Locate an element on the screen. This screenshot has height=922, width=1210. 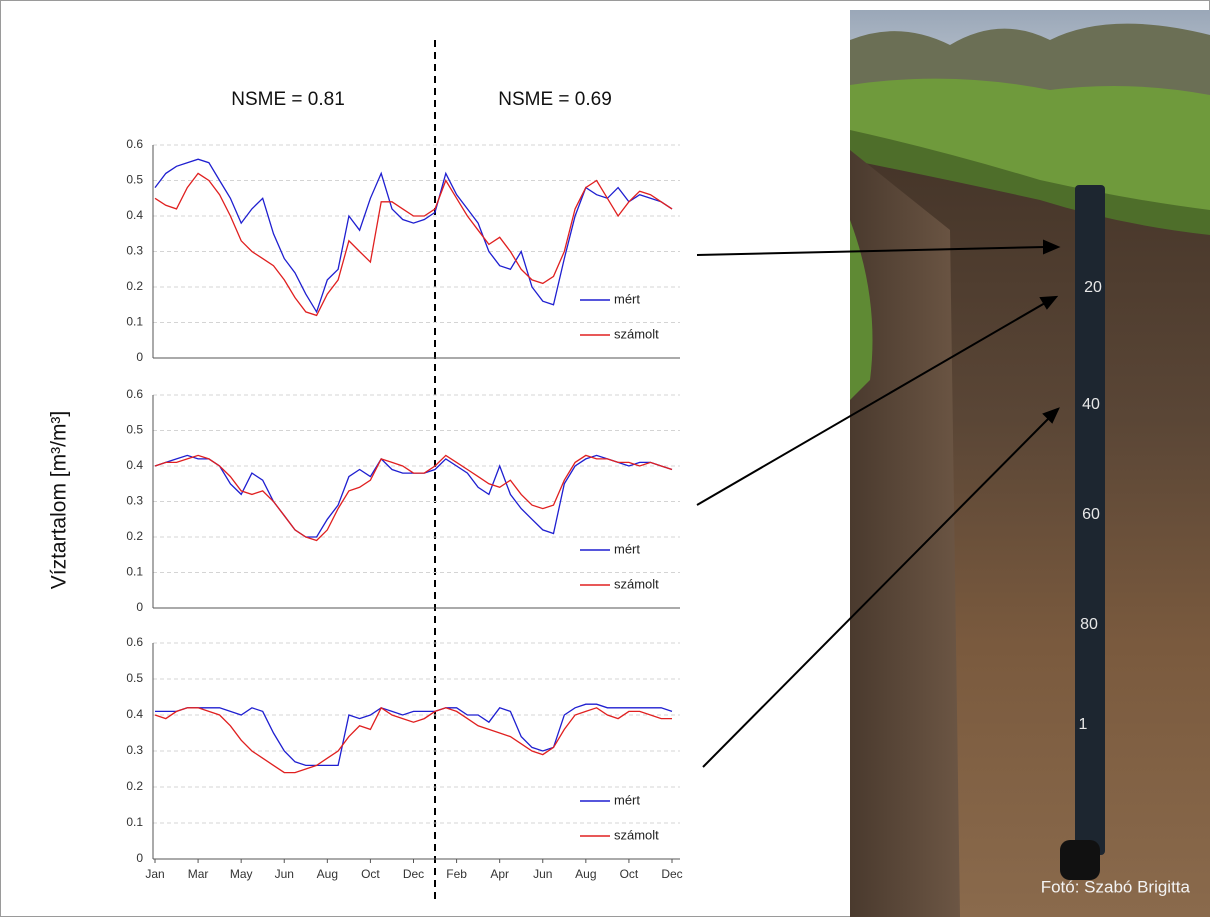
x-tick-label: May is located at coordinates (241, 874).